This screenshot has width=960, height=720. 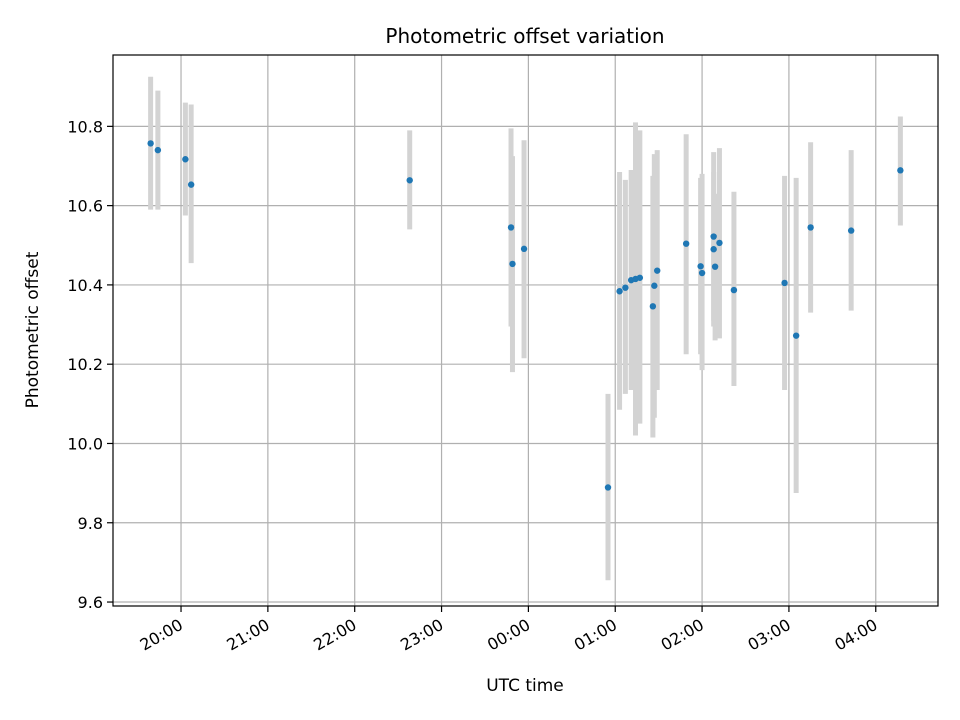 I want to click on chart-title: Photometric offset variation, so click(x=524, y=36).